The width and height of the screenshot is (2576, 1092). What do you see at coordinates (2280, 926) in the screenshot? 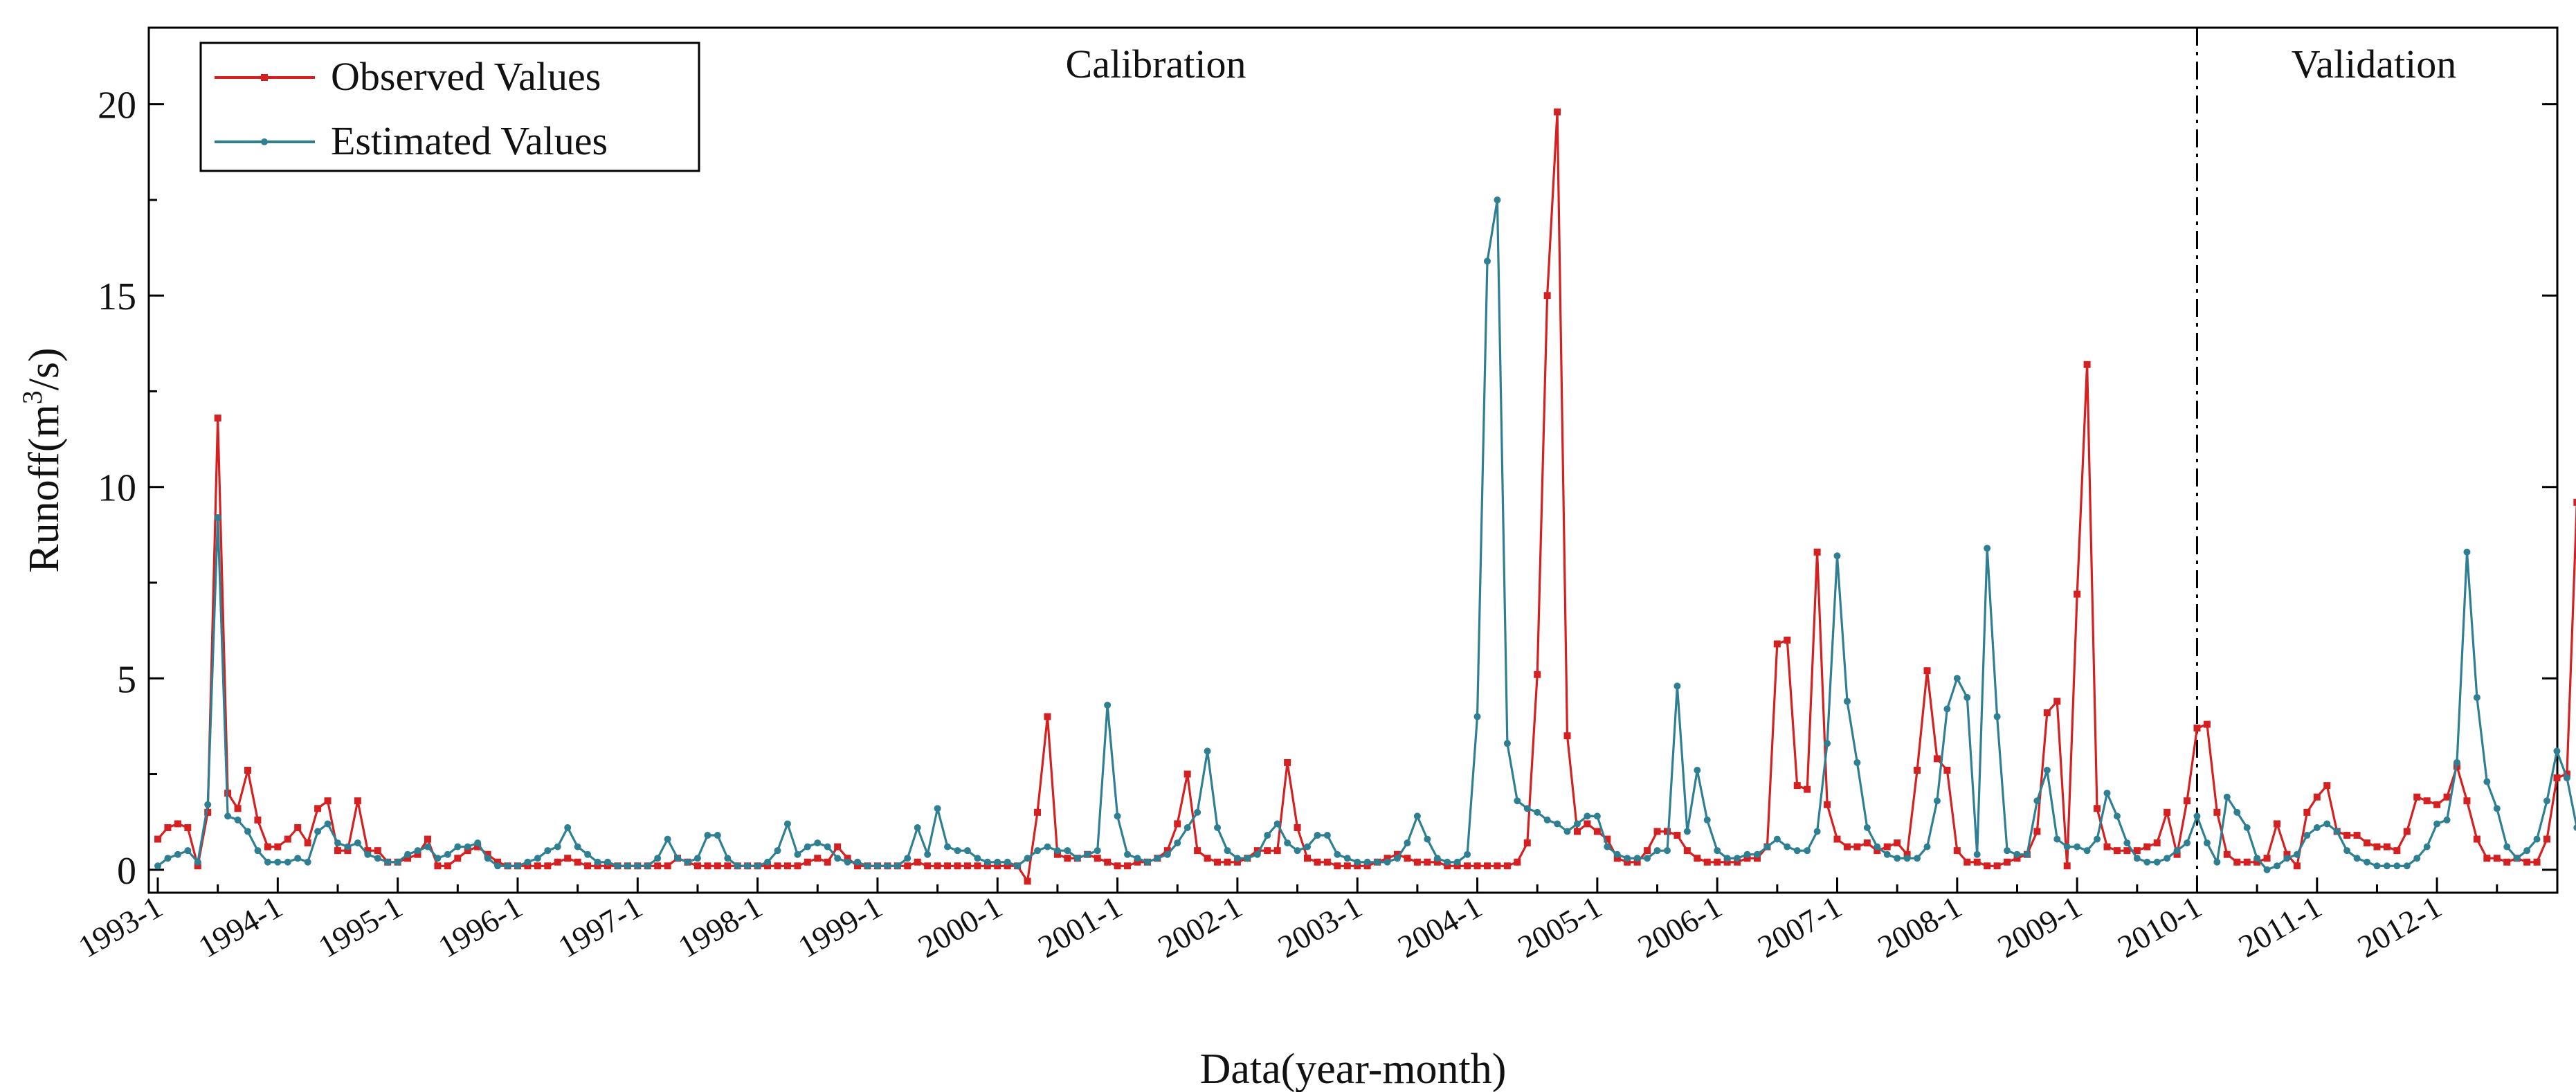
I see `x-tick-label: 2011-1` at bounding box center [2280, 926].